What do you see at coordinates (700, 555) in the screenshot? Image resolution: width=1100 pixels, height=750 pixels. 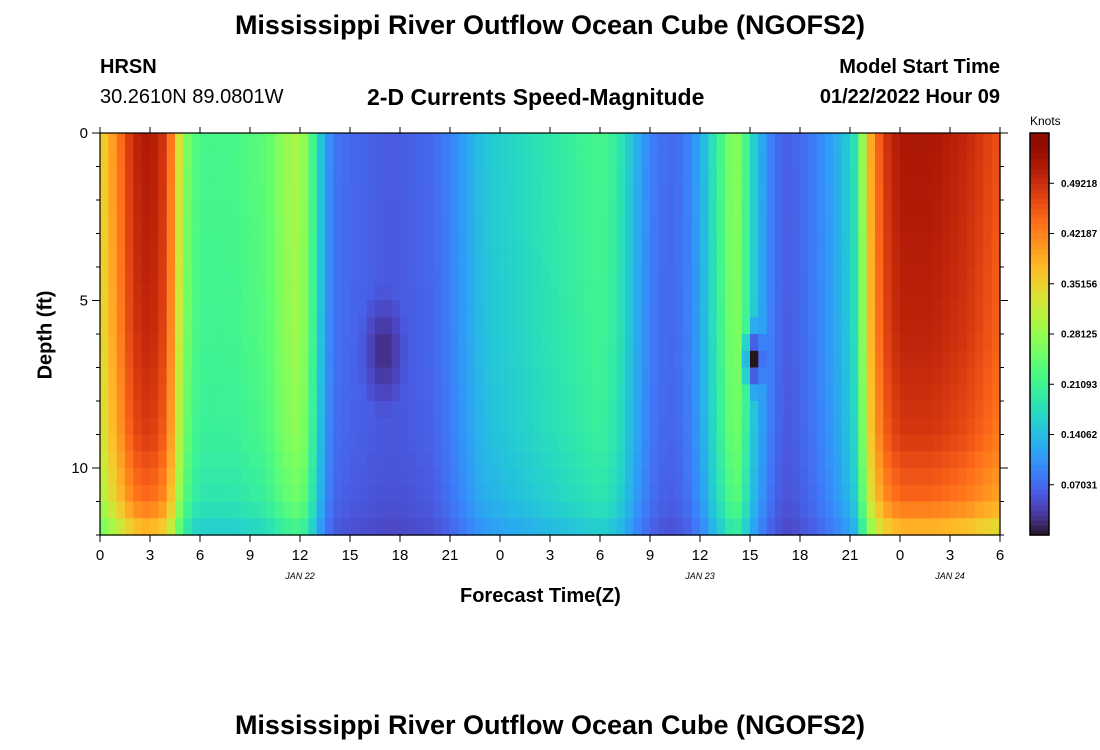 I see `x-tick-label: 12` at bounding box center [700, 555].